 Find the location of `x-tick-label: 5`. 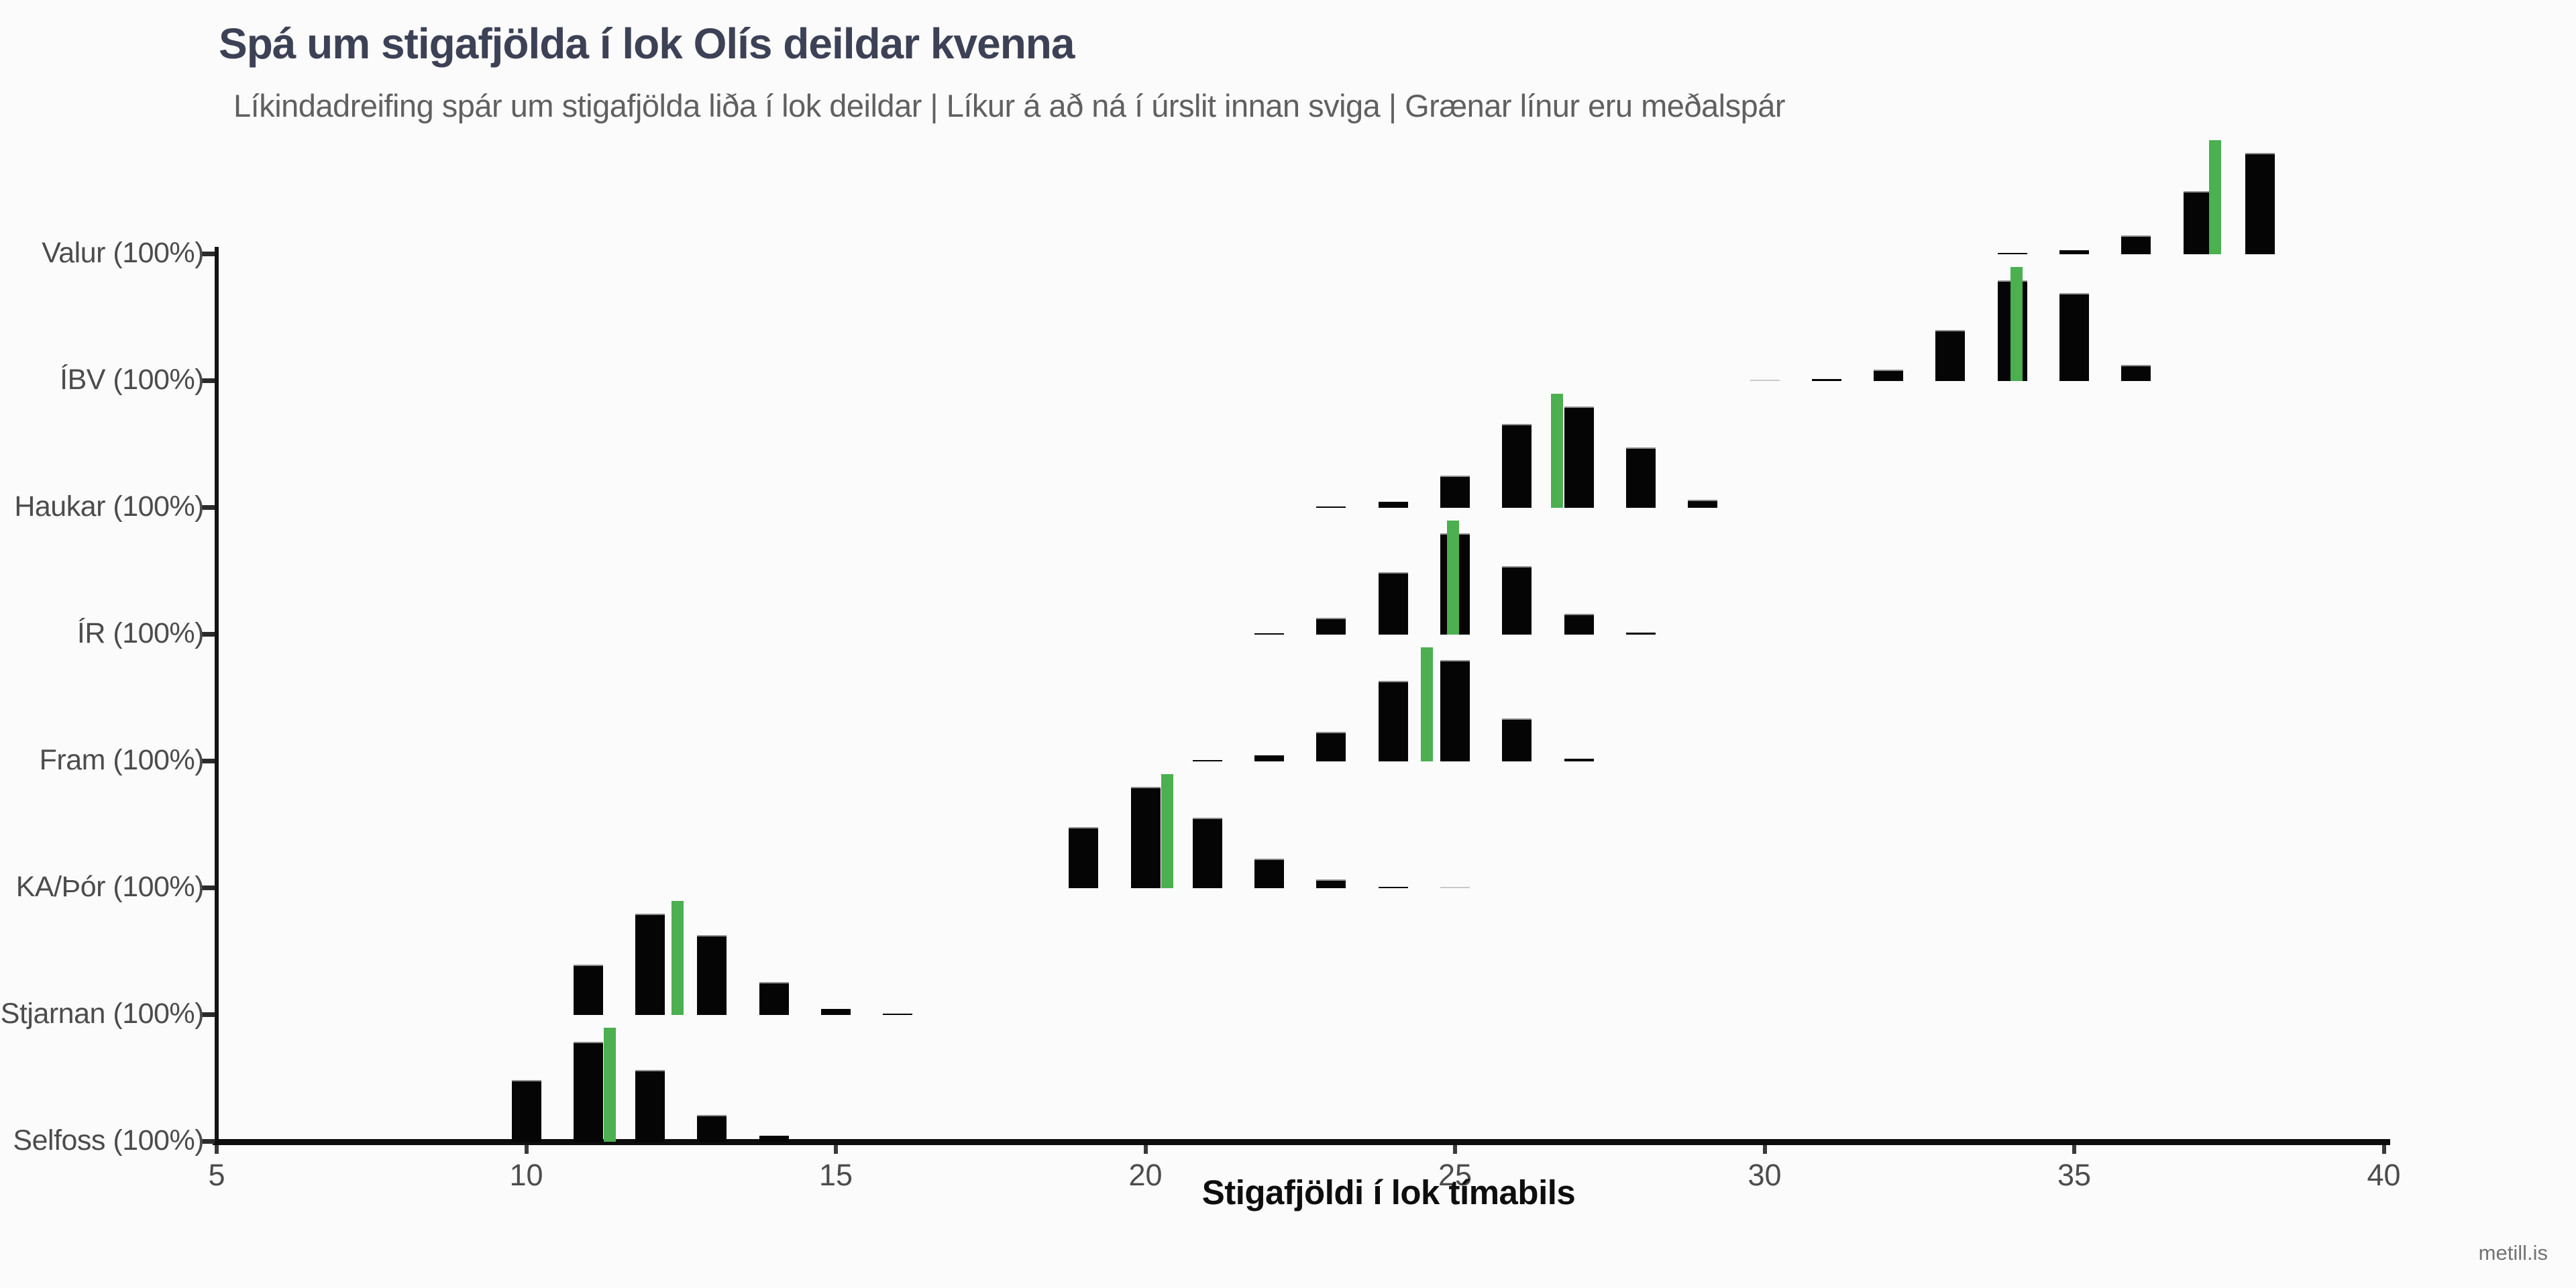

x-tick-label: 5 is located at coordinates (216, 1175).